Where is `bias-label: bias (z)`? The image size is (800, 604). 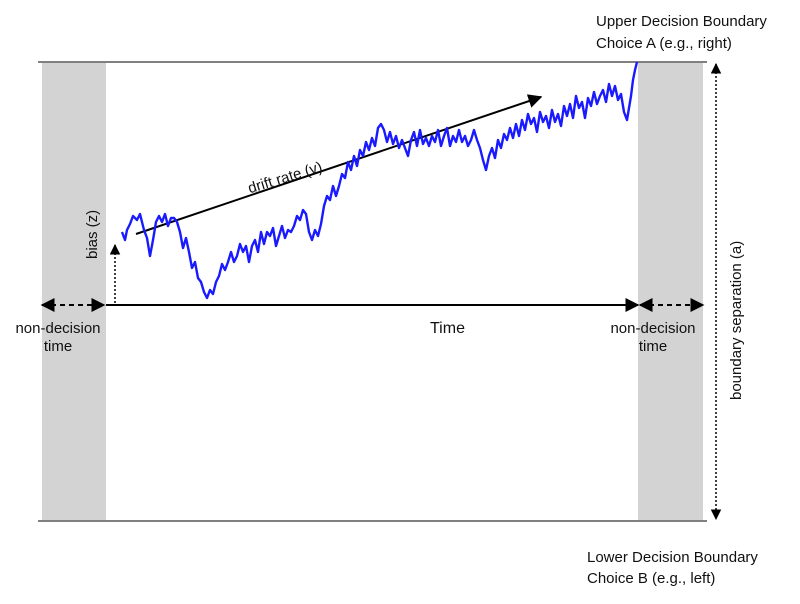 bias-label: bias (z) is located at coordinates (92, 234).